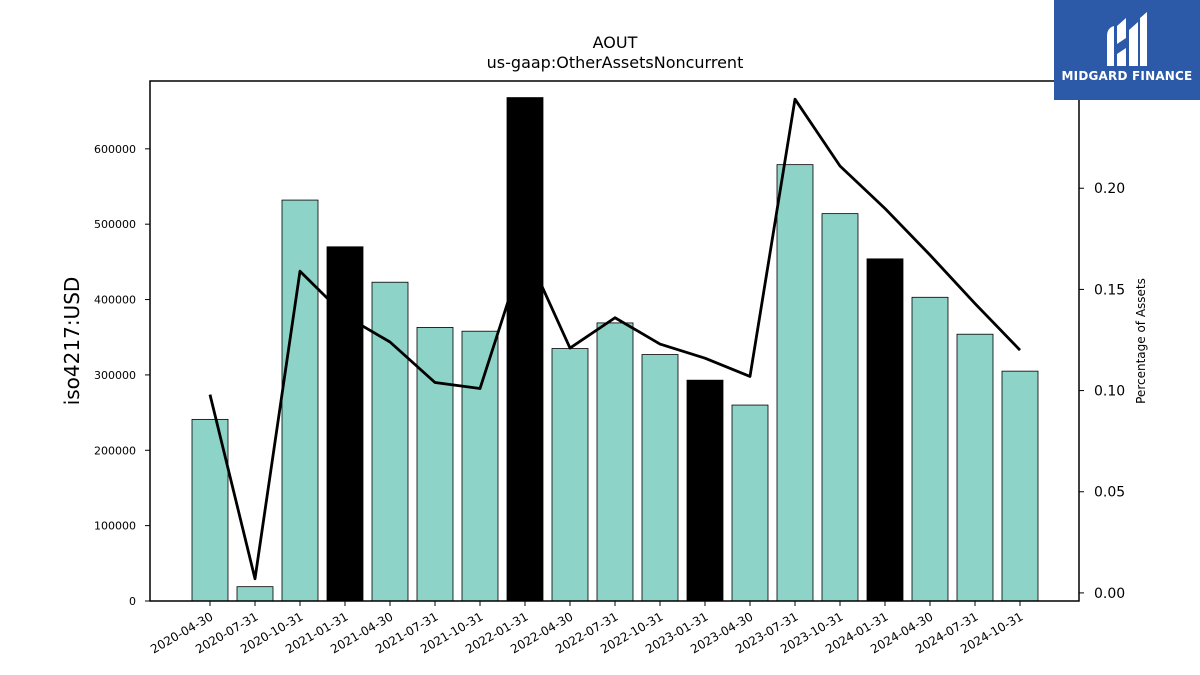  I want to click on right-tick-label: 0.00, so click(1109, 594).